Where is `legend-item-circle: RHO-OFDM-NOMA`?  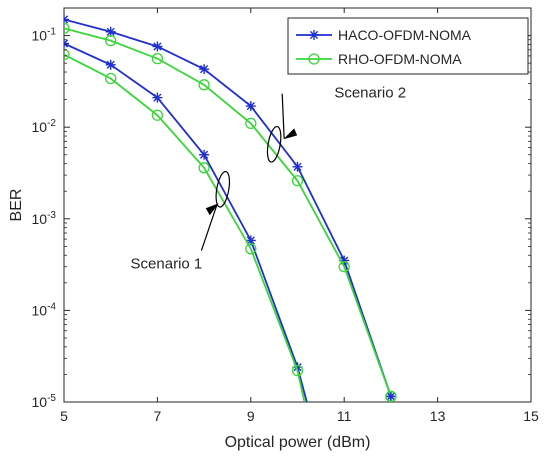
legend-item-circle: RHO-OFDM-NOMA is located at coordinates (379, 59).